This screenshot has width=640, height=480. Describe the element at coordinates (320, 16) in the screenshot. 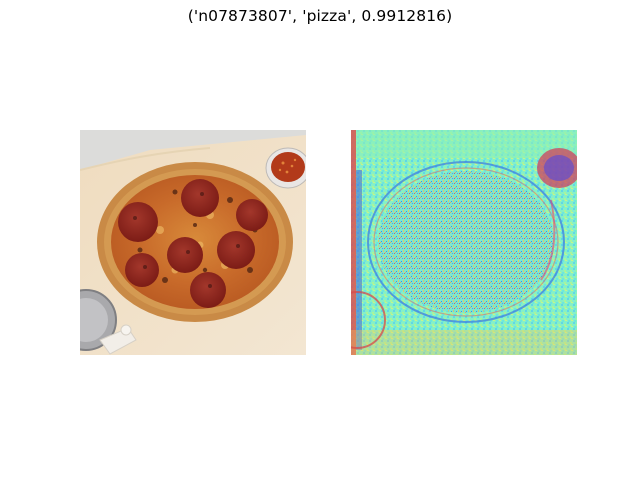

I see `figure-title: ('n07873807', 'pizza', 0.9912816)` at that location.